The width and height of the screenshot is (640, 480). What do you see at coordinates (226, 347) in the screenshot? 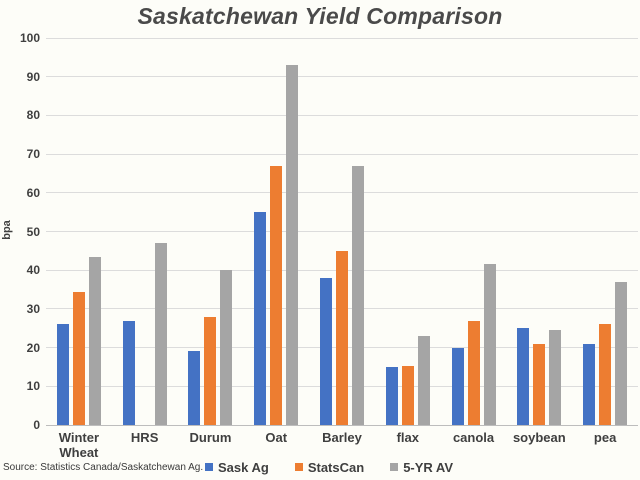
I see `bar-5-yr-av-durum` at bounding box center [226, 347].